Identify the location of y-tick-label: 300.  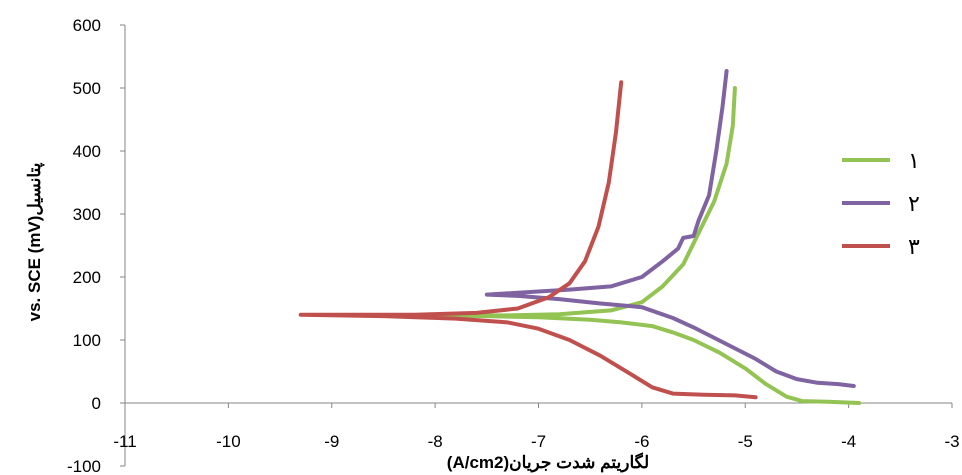
(87, 214).